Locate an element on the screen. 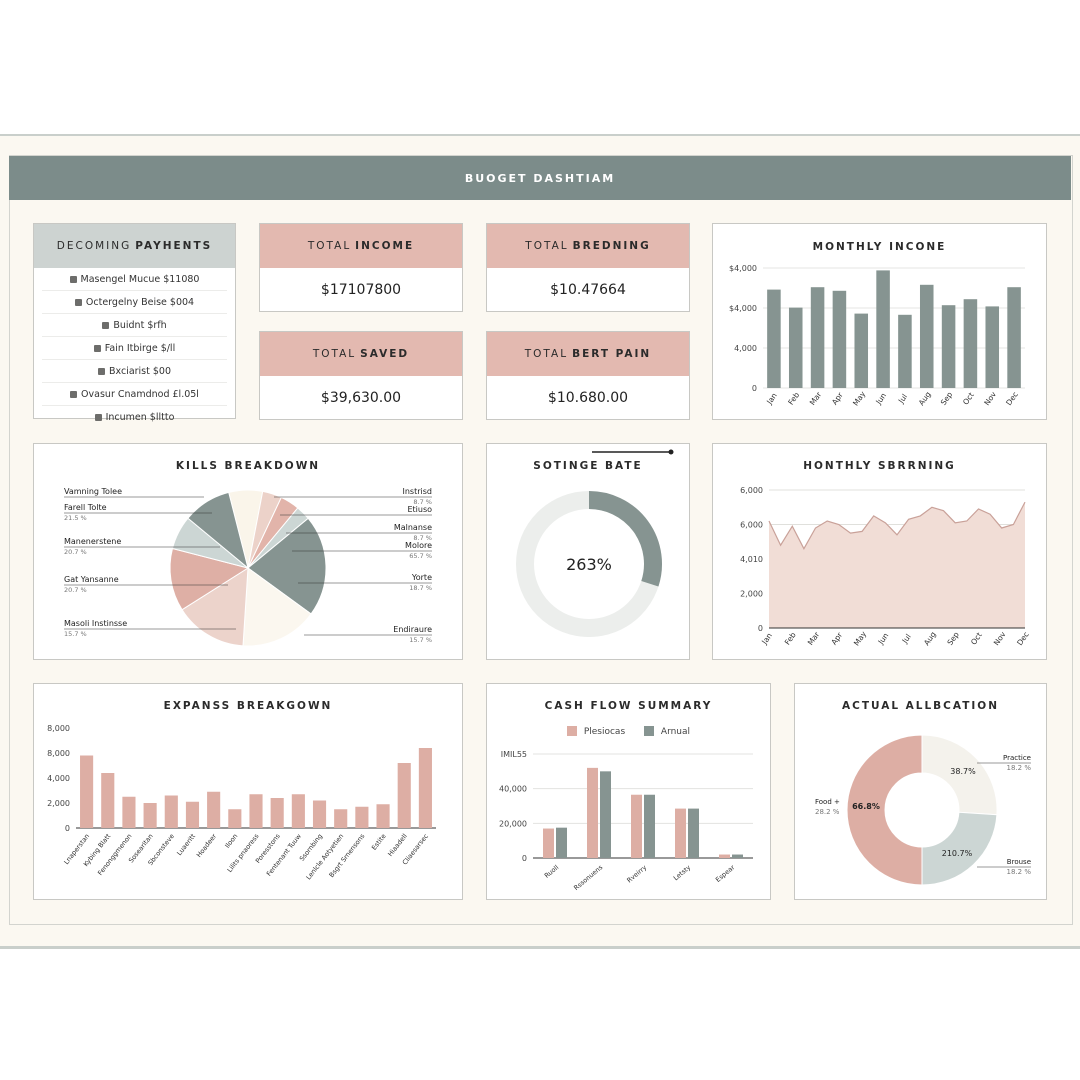 Image resolution: width=1080 pixels, height=1080 pixels. total-debt-value: $10.680.00 is located at coordinates (588, 397).